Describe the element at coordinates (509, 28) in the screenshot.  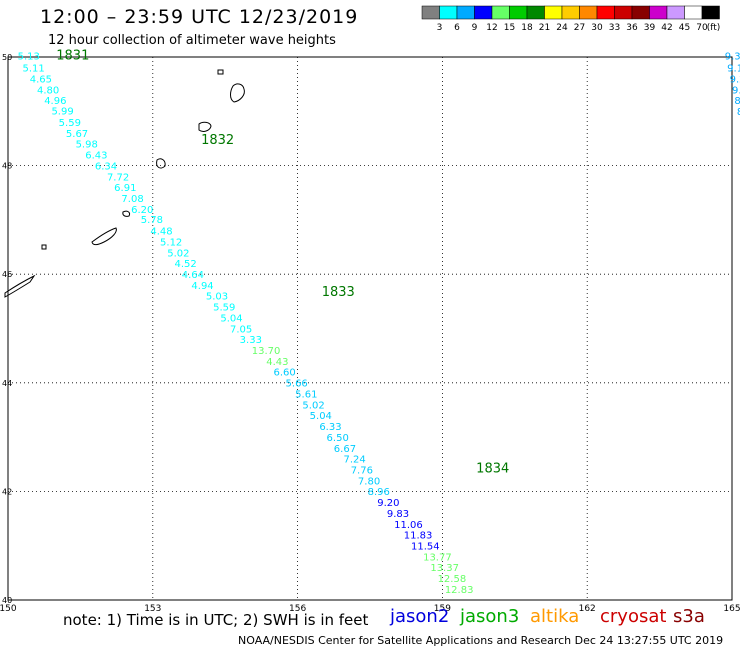
I see `legend-tick-label: 15` at that location.